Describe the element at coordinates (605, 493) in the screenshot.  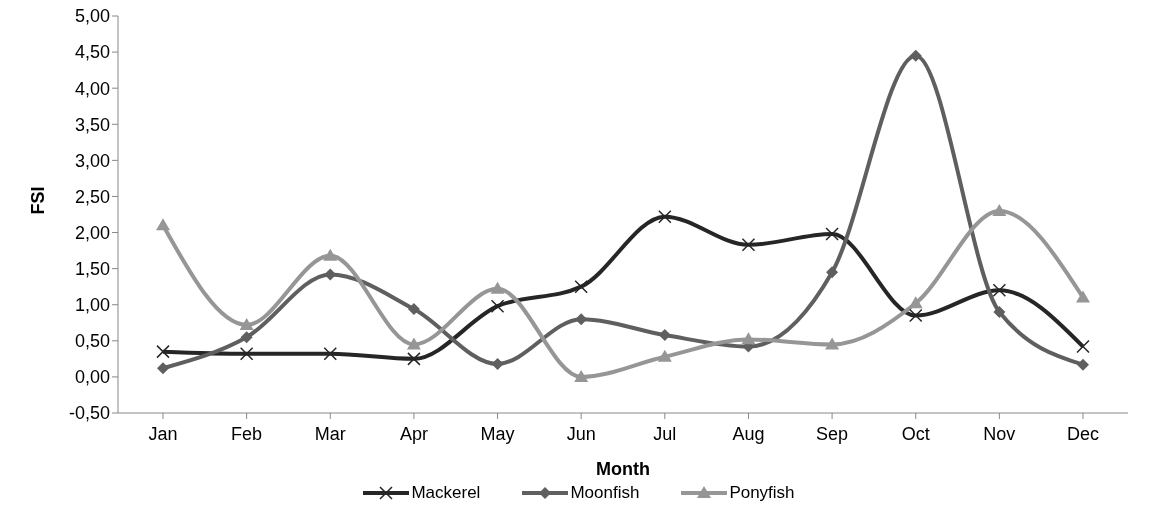
I see `legend-label: Moonfish` at that location.